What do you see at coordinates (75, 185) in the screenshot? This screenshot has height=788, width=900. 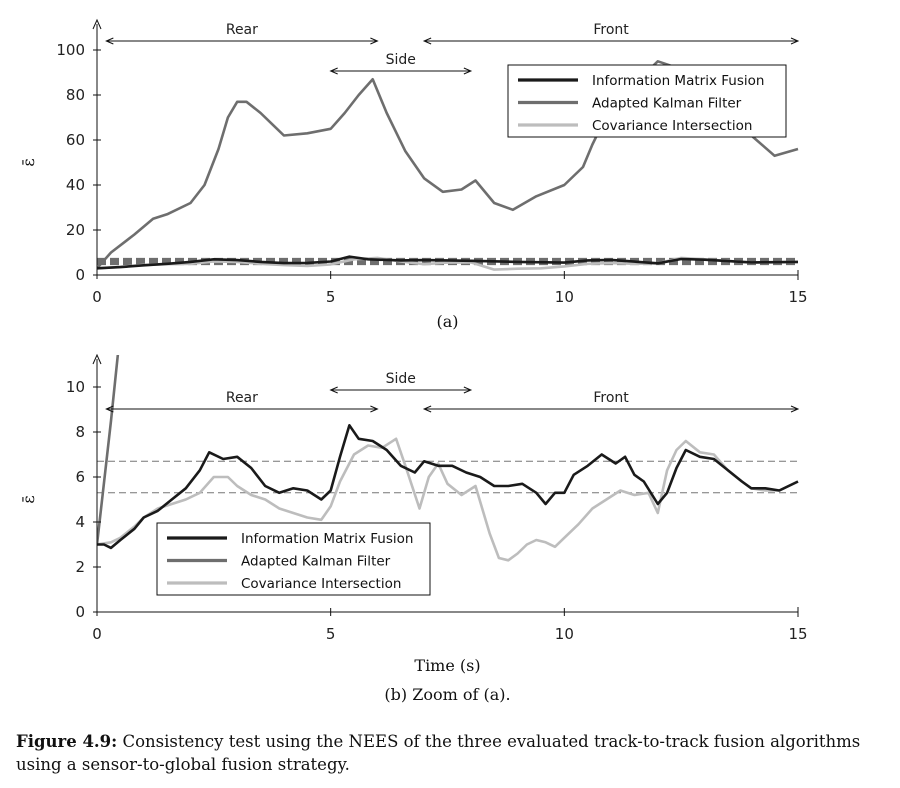 I see `y-tick-label: 40` at bounding box center [75, 185].